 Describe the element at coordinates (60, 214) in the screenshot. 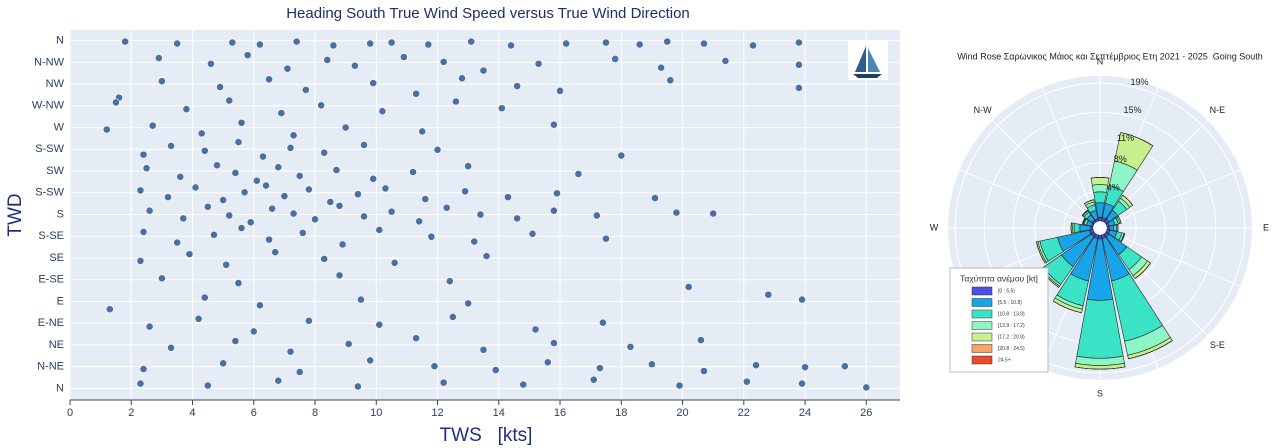

I see `y-tick-label: S` at that location.